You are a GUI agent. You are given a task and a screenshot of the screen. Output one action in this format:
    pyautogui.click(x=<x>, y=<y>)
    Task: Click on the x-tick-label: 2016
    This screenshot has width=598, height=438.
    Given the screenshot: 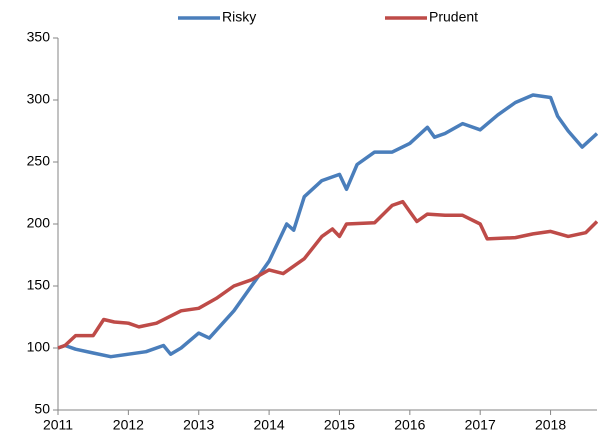 What is the action you would take?
    pyautogui.click(x=409, y=425)
    